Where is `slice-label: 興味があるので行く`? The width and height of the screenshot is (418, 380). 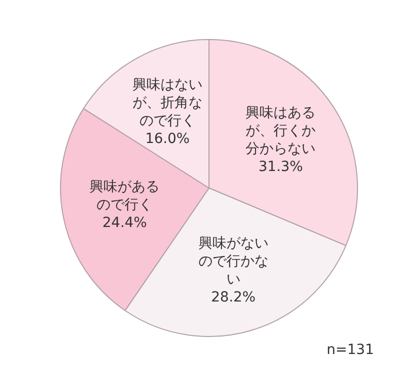 slice-label: 興味があるので行く is located at coordinates (125, 195).